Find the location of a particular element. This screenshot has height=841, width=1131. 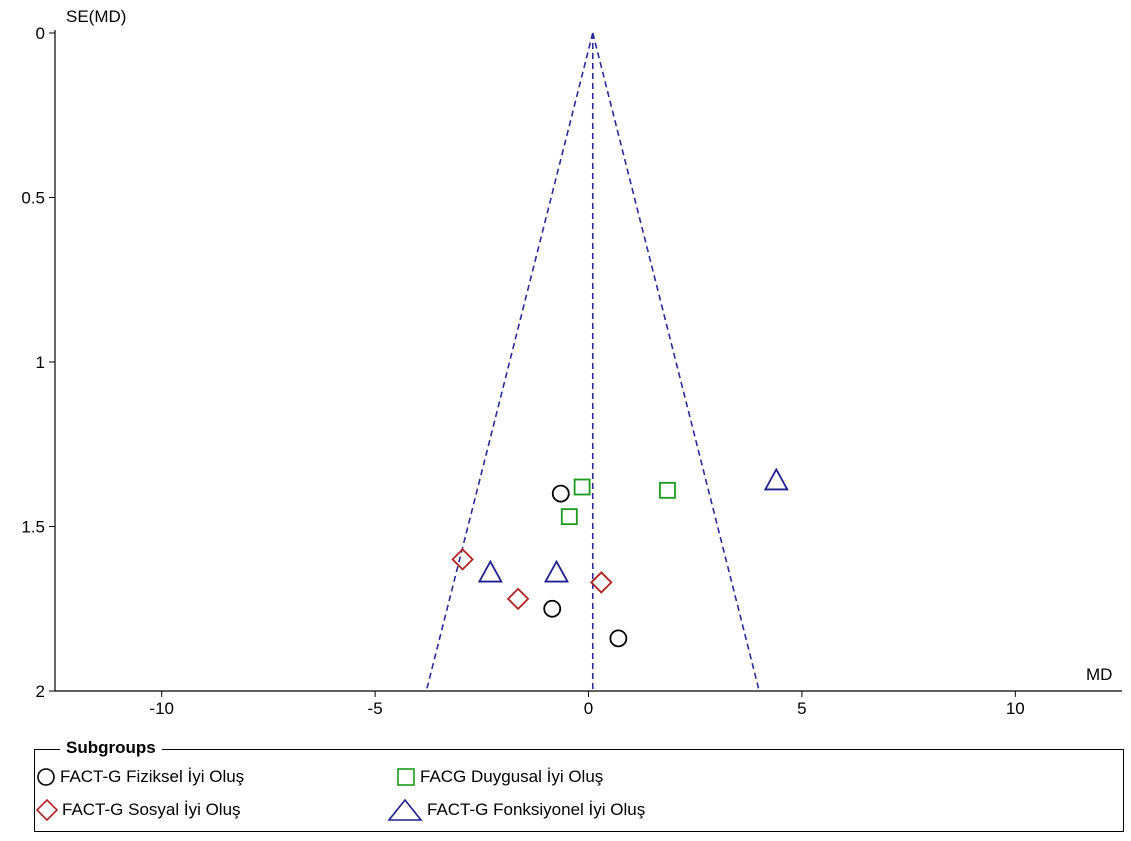

legend-title: Subgroups is located at coordinates (111, 748).